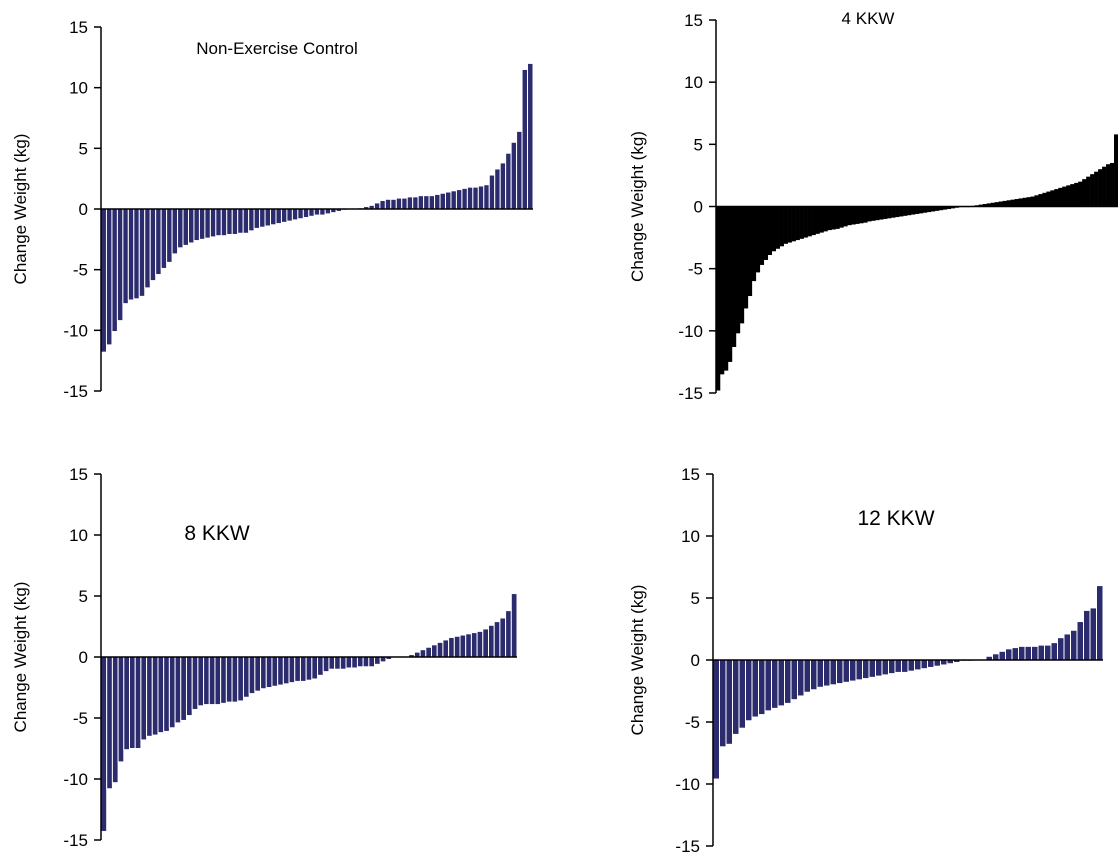 The width and height of the screenshot is (1118, 856). I want to click on chart-title: 12 KKW, so click(895, 518).